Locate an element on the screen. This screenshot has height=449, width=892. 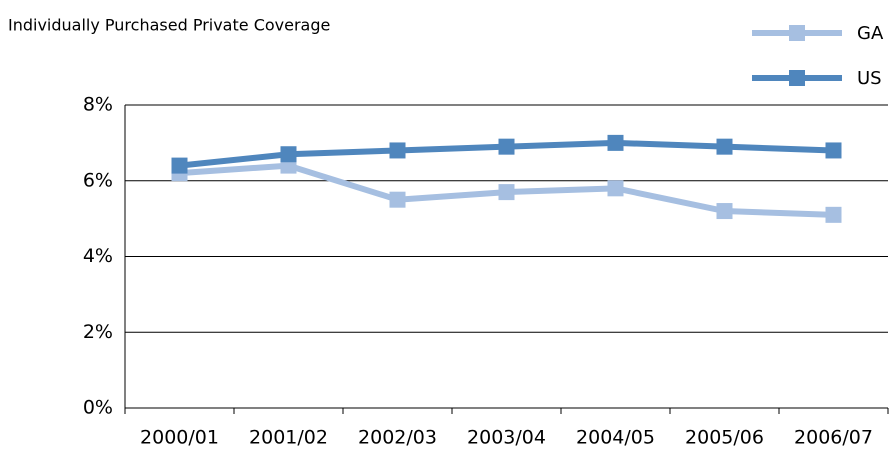
legend-label: US is located at coordinates (869, 78).